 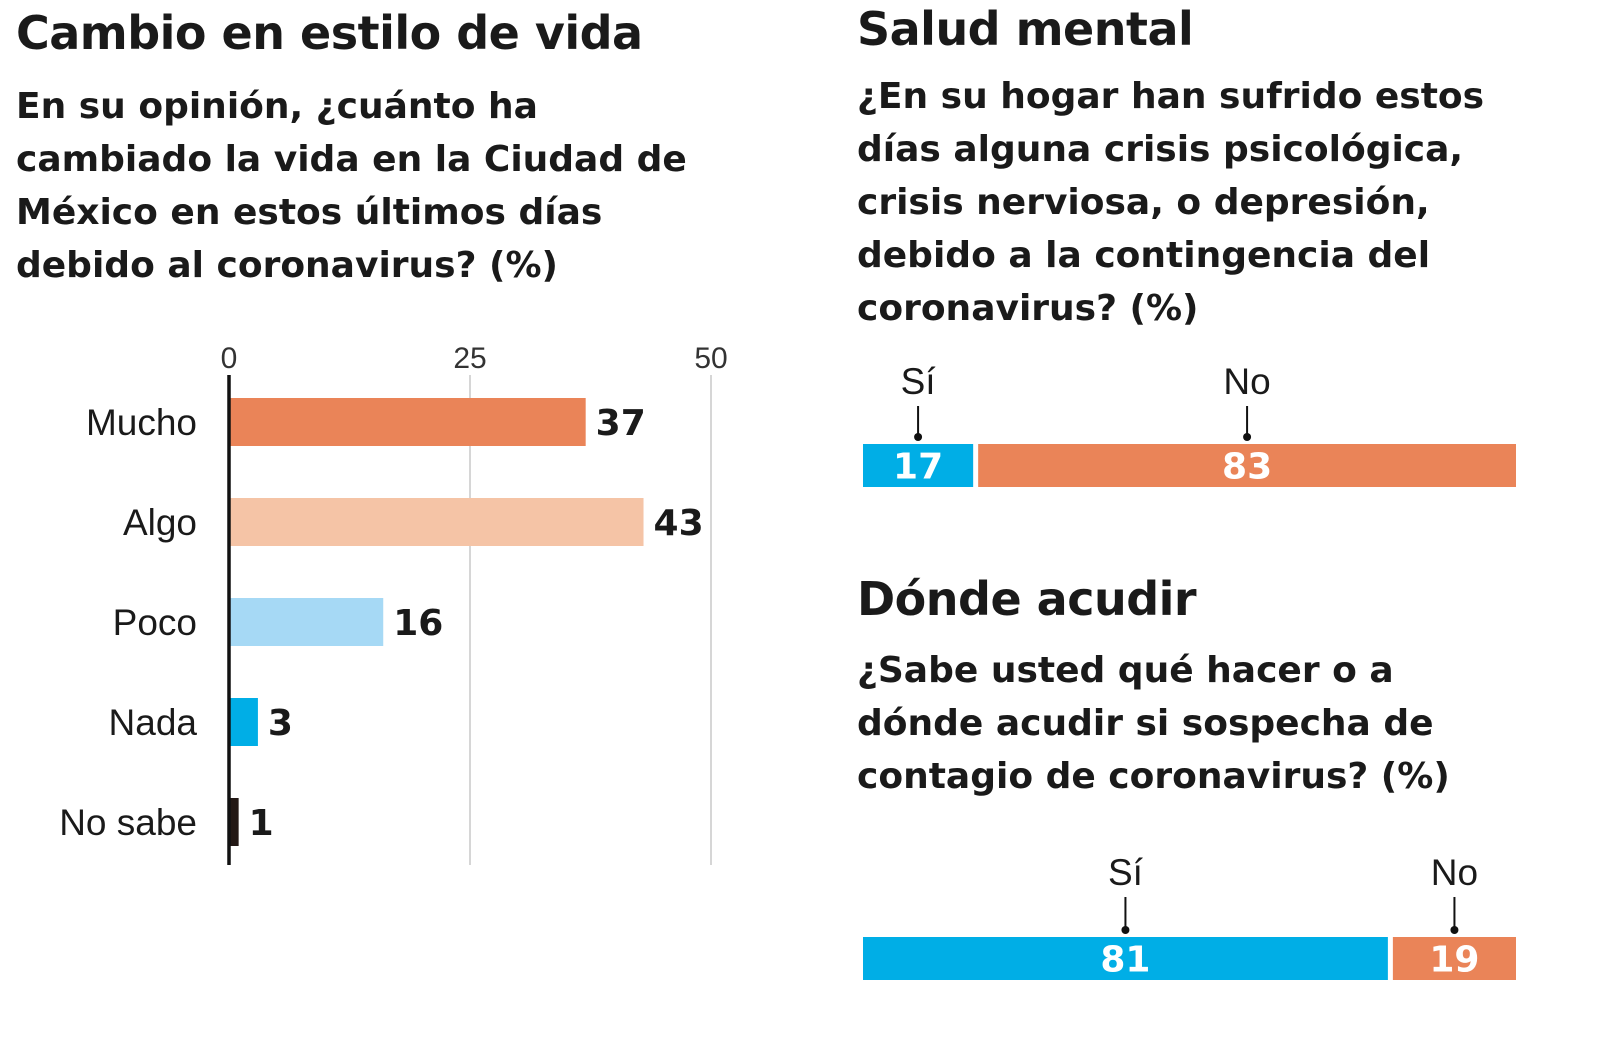 What do you see at coordinates (280, 723) in the screenshot?
I see `data-label: 3` at bounding box center [280, 723].